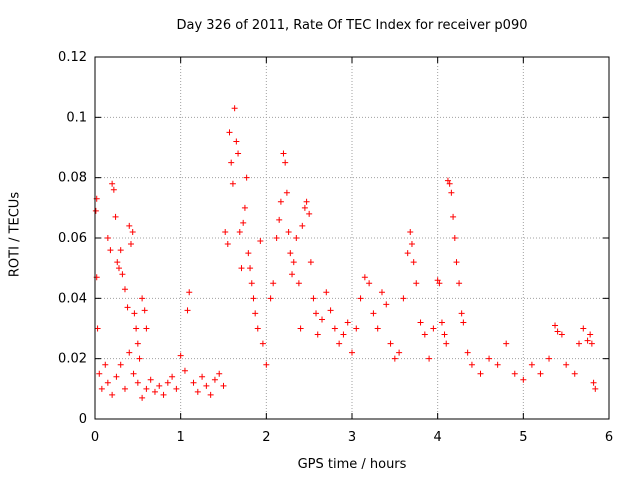 This screenshot has width=640, height=480. I want to click on x-tick-label: 1, so click(181, 437).